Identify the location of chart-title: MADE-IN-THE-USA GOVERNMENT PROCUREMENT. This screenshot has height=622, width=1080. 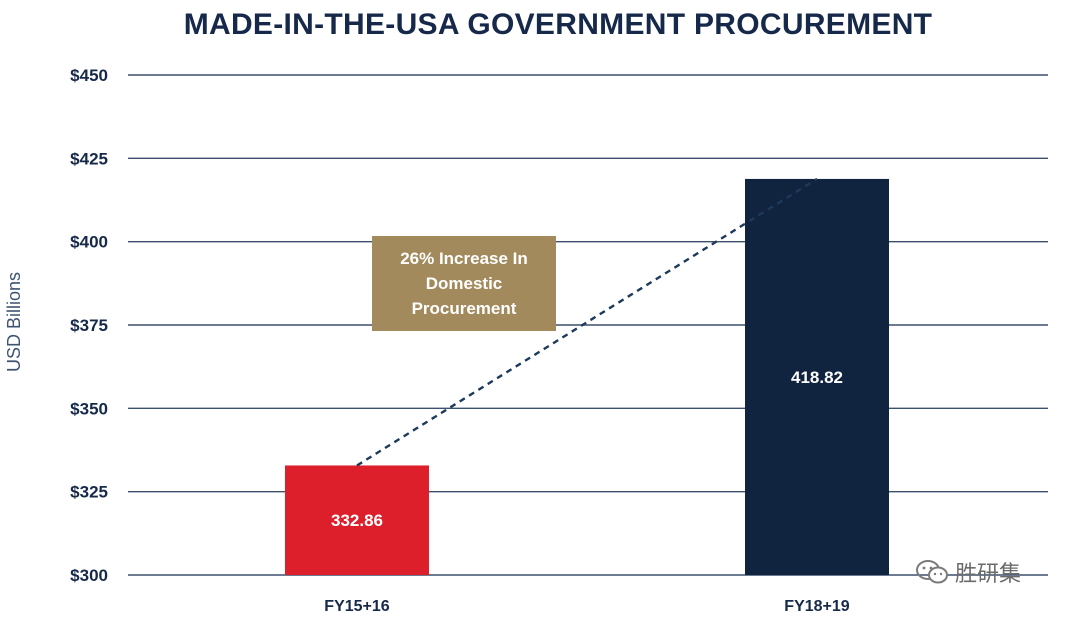
(558, 24).